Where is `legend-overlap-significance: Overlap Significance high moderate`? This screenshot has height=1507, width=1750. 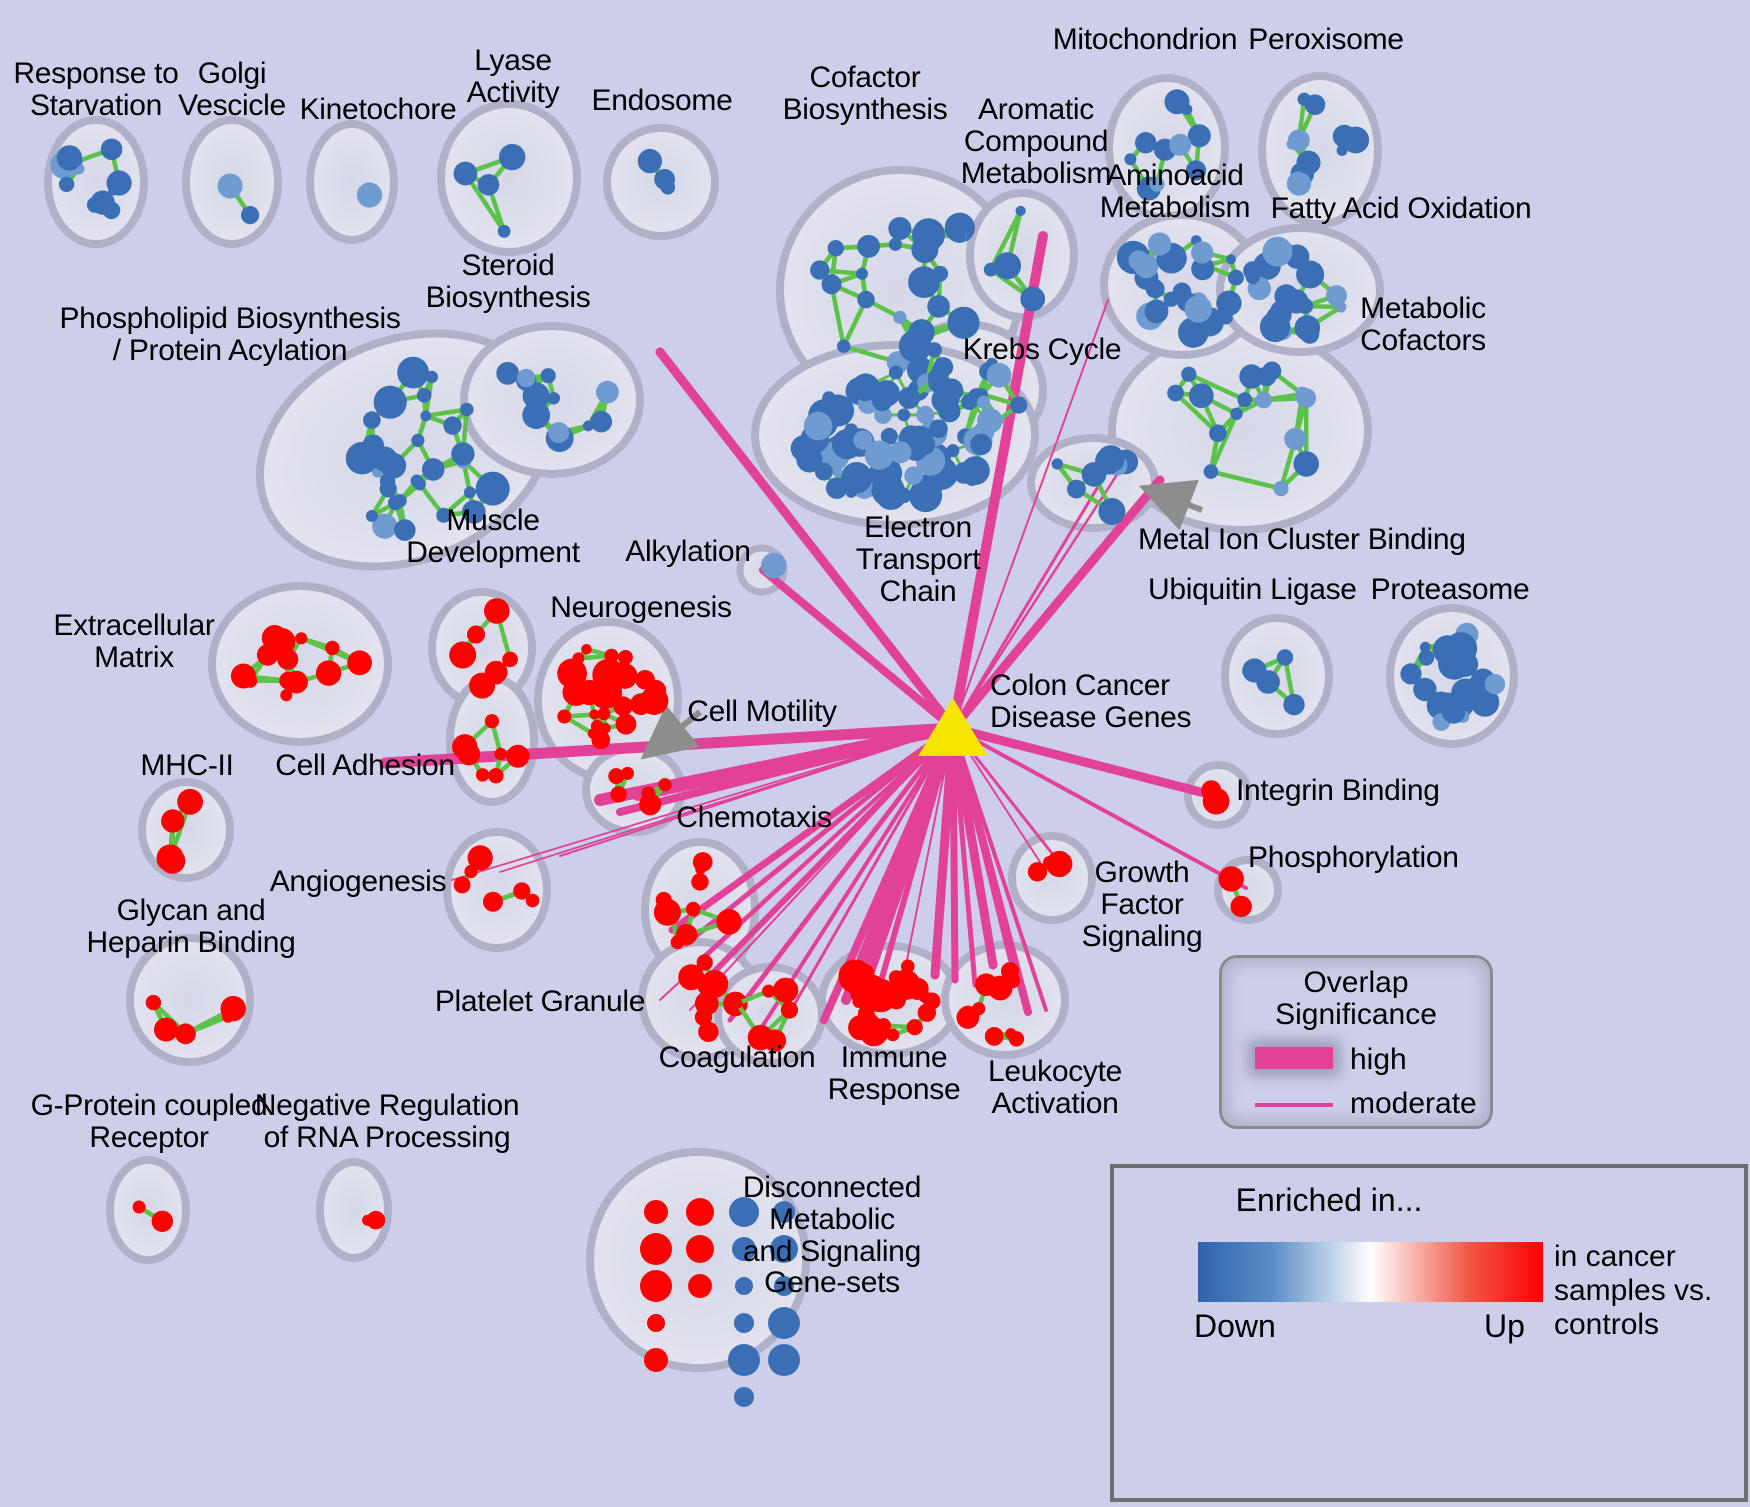 legend-overlap-significance: Overlap Significance high moderate is located at coordinates (1356, 1042).